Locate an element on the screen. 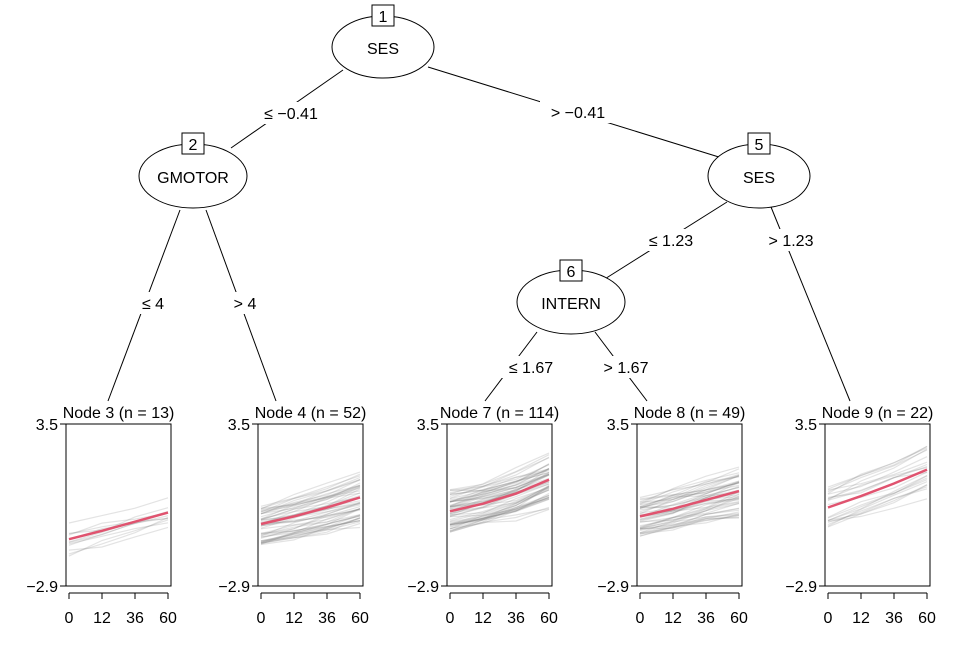  node-panel-title: Node 4 (n = 52) is located at coordinates (311, 413).